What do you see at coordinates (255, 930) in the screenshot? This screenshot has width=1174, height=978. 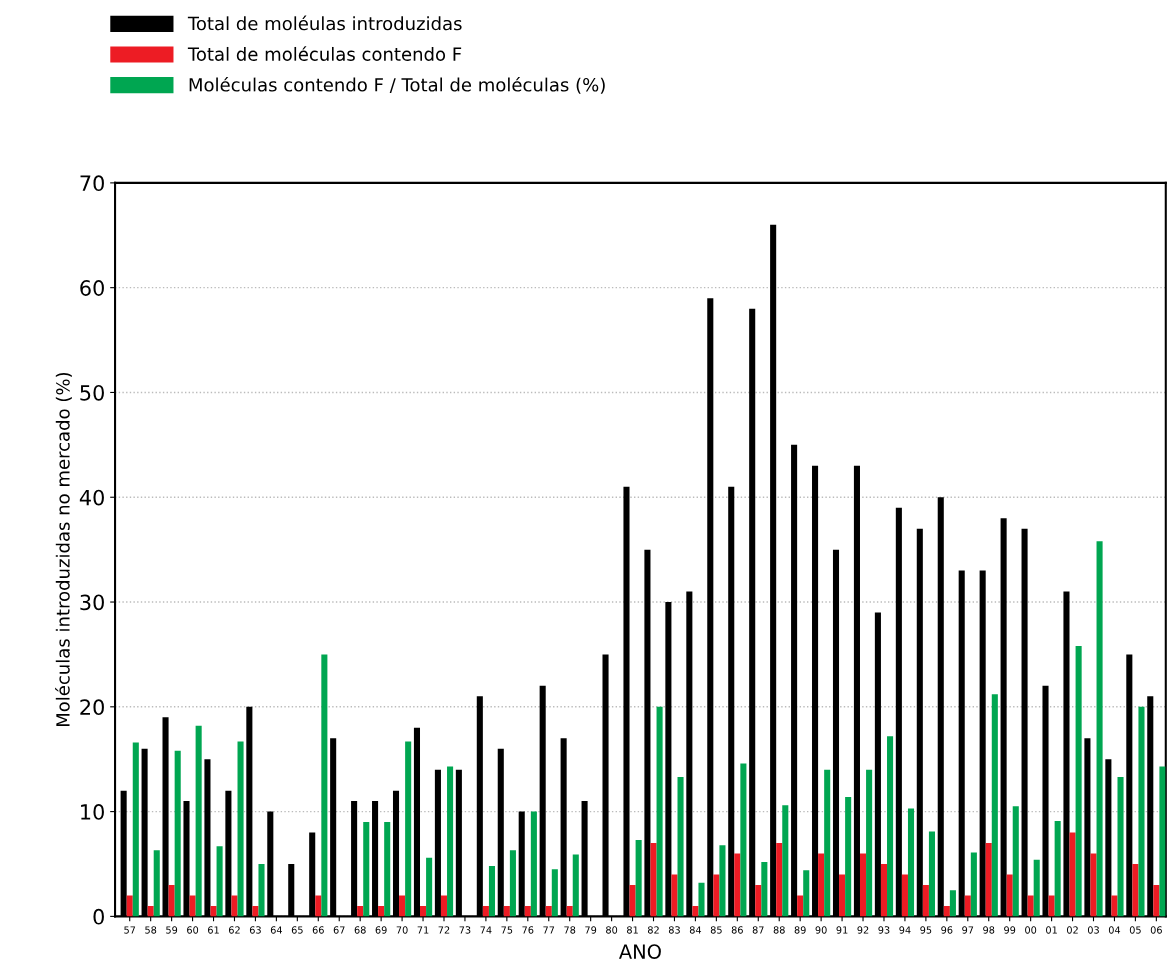 I see `x-tick-label: 63` at bounding box center [255, 930].